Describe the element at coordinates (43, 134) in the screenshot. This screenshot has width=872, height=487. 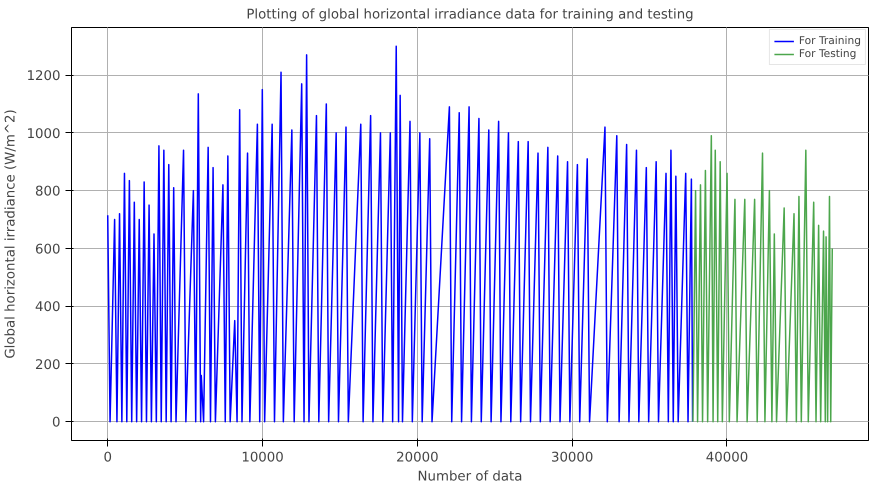
I see `y-tick-label: 1000` at that location.